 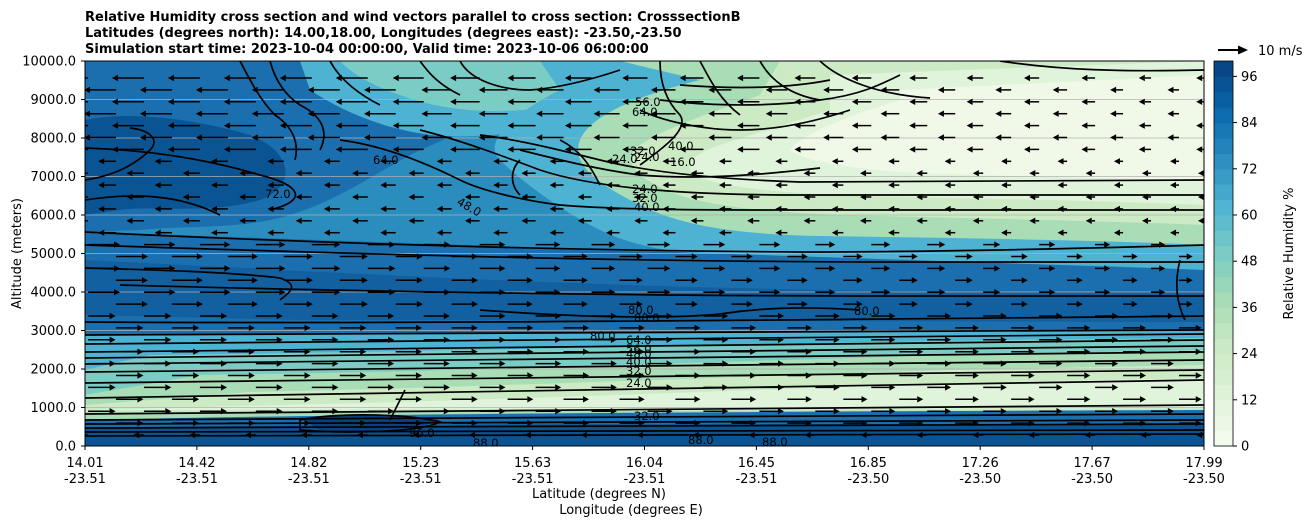 What do you see at coordinates (278, 194) in the screenshot?
I see `contour-label: 72.0` at bounding box center [278, 194].